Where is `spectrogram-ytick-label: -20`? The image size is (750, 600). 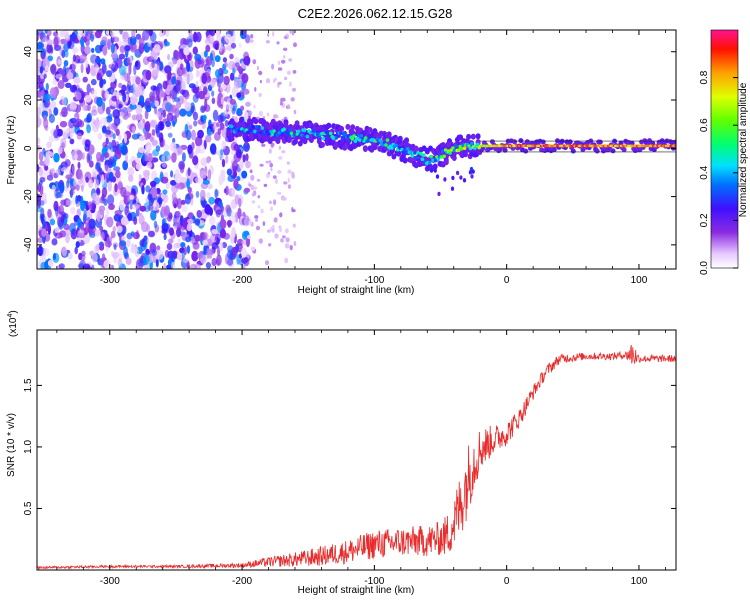
spectrogram-ytick-label: -20 is located at coordinates (28, 196).